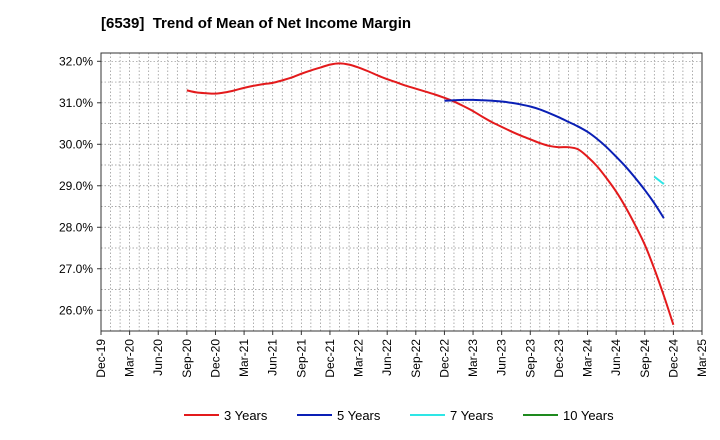  I want to click on x-tick-label: Mar-20, so click(130, 358).